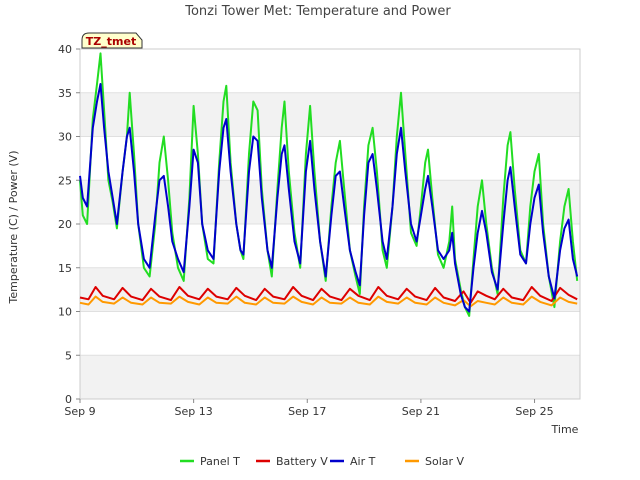 Image resolution: width=640 pixels, height=480 pixels. What do you see at coordinates (79, 411) in the screenshot?
I see `x-tick-label: Sep 9` at bounding box center [79, 411].